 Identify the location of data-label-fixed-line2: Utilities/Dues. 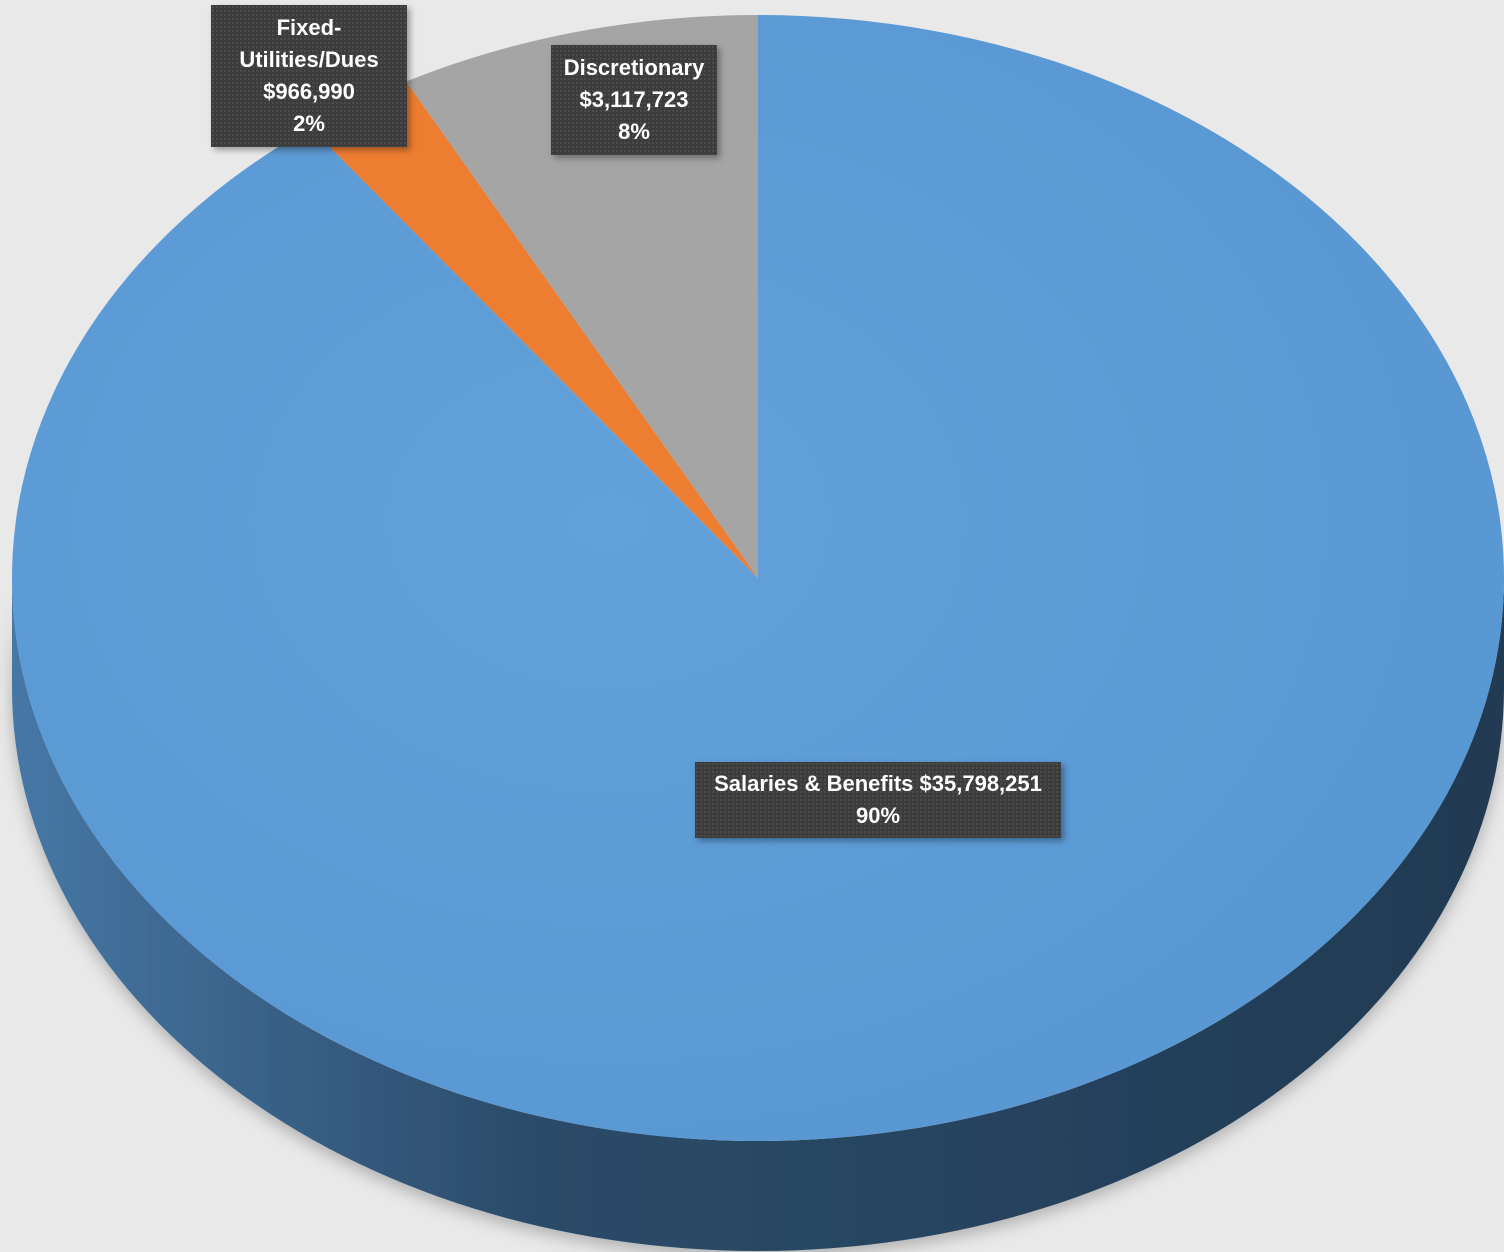
(309, 59).